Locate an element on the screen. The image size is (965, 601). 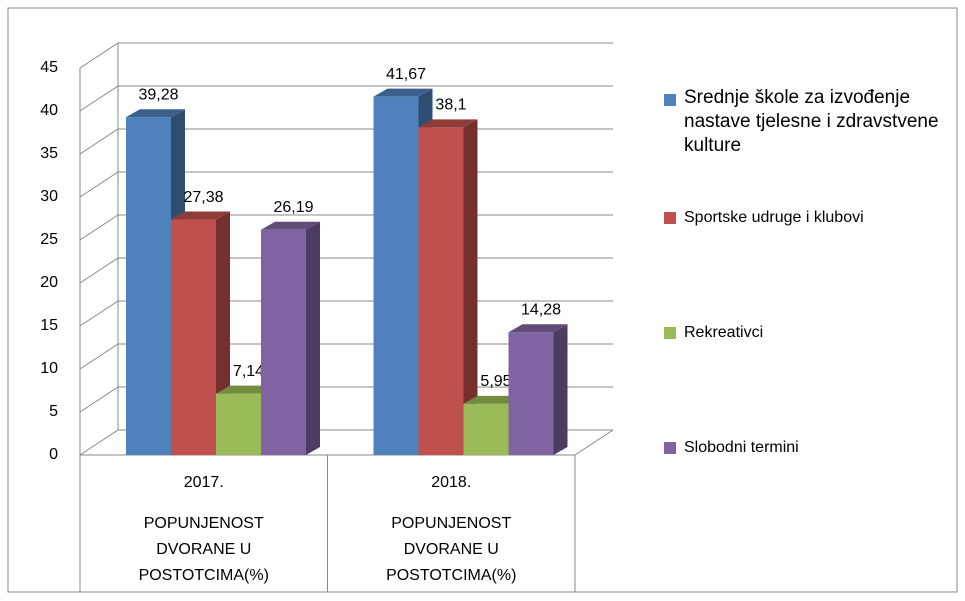
legend-label: Sportske udruge i klubovi is located at coordinates (774, 217).